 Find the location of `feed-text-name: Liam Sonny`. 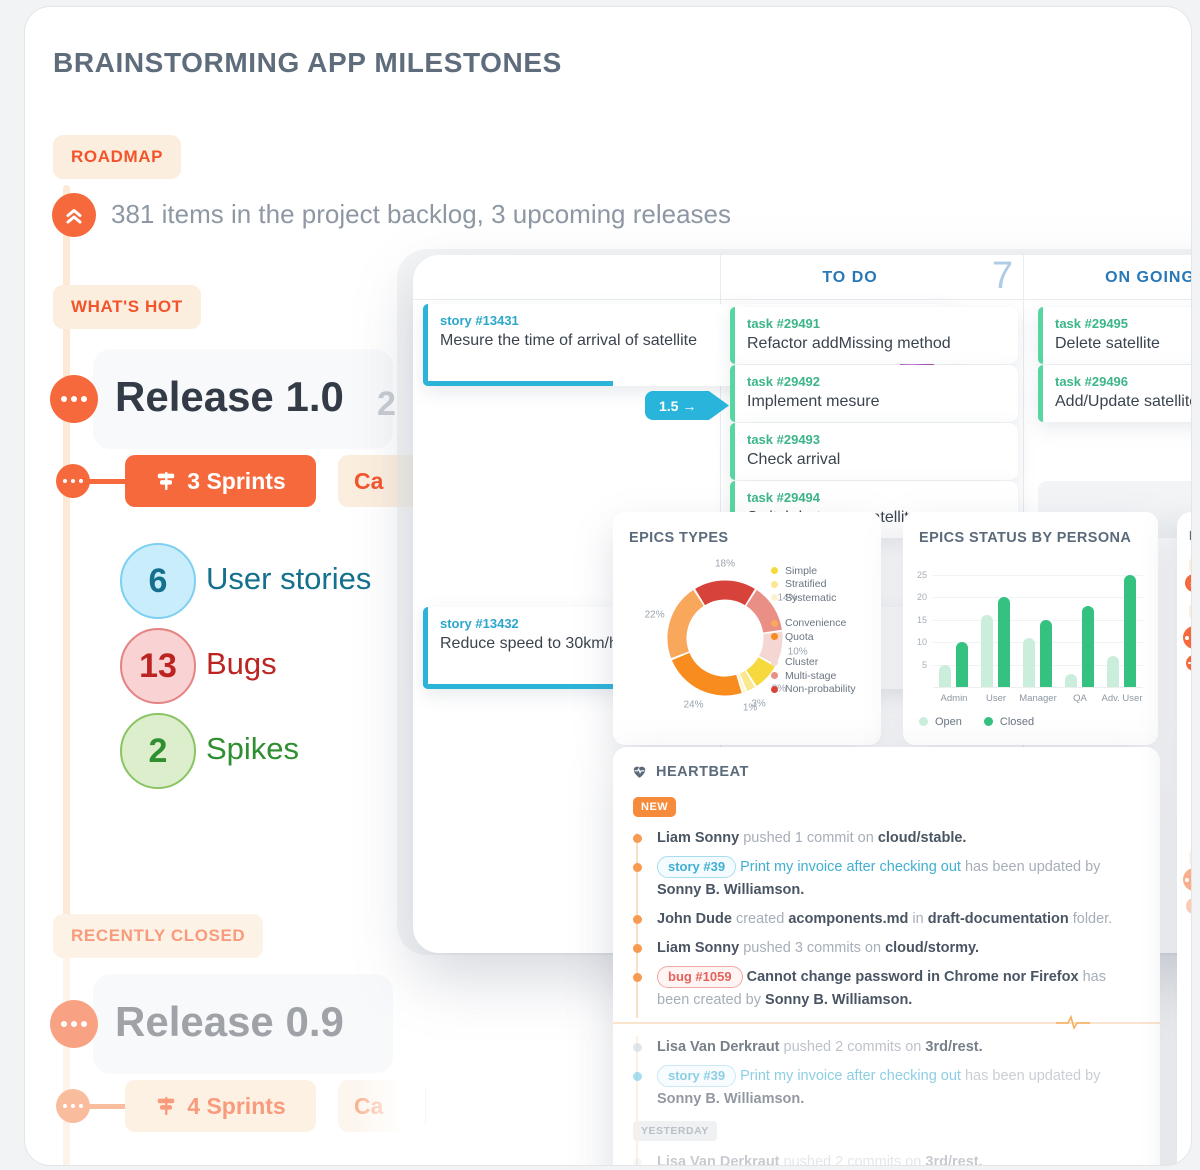

feed-text-name: Liam Sonny is located at coordinates (698, 948).